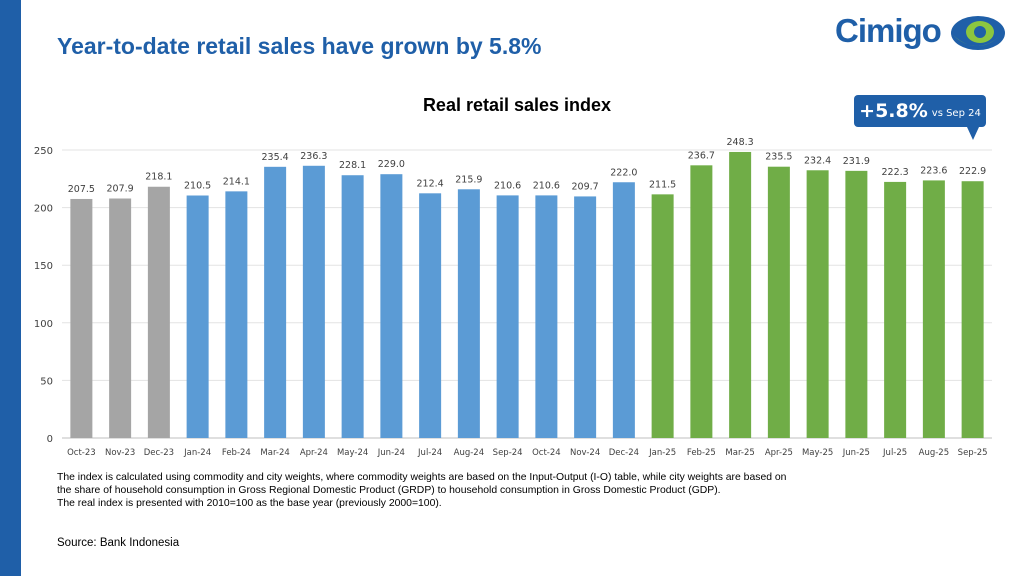 The width and height of the screenshot is (1024, 576). I want to click on y-tick-label: 250, so click(43, 151).